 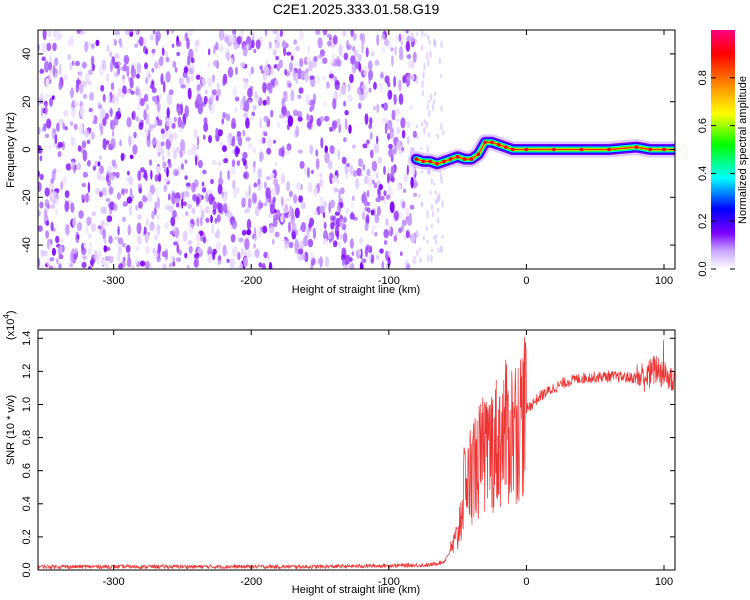 I want to click on snr-y-tick-label: 0.6, so click(x=27, y=470).